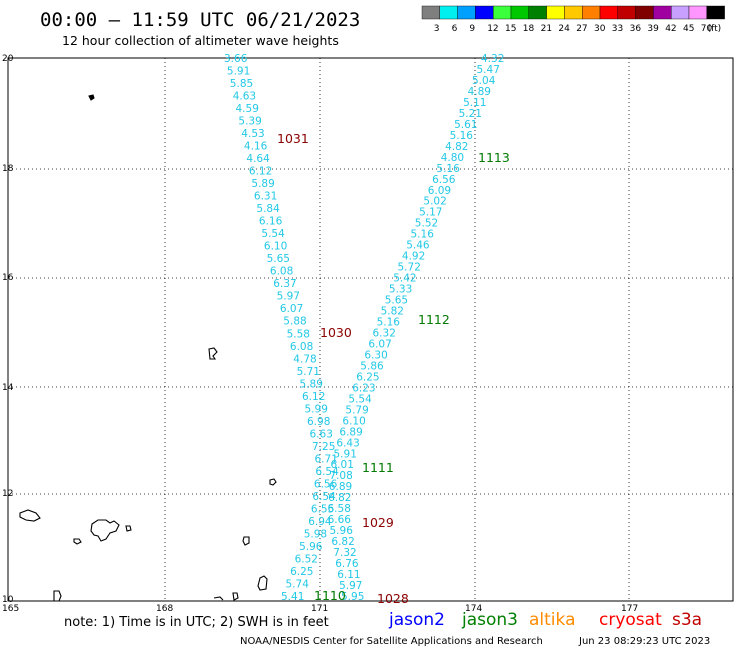  I want to click on west-track-value: 6.08, so click(281, 272).